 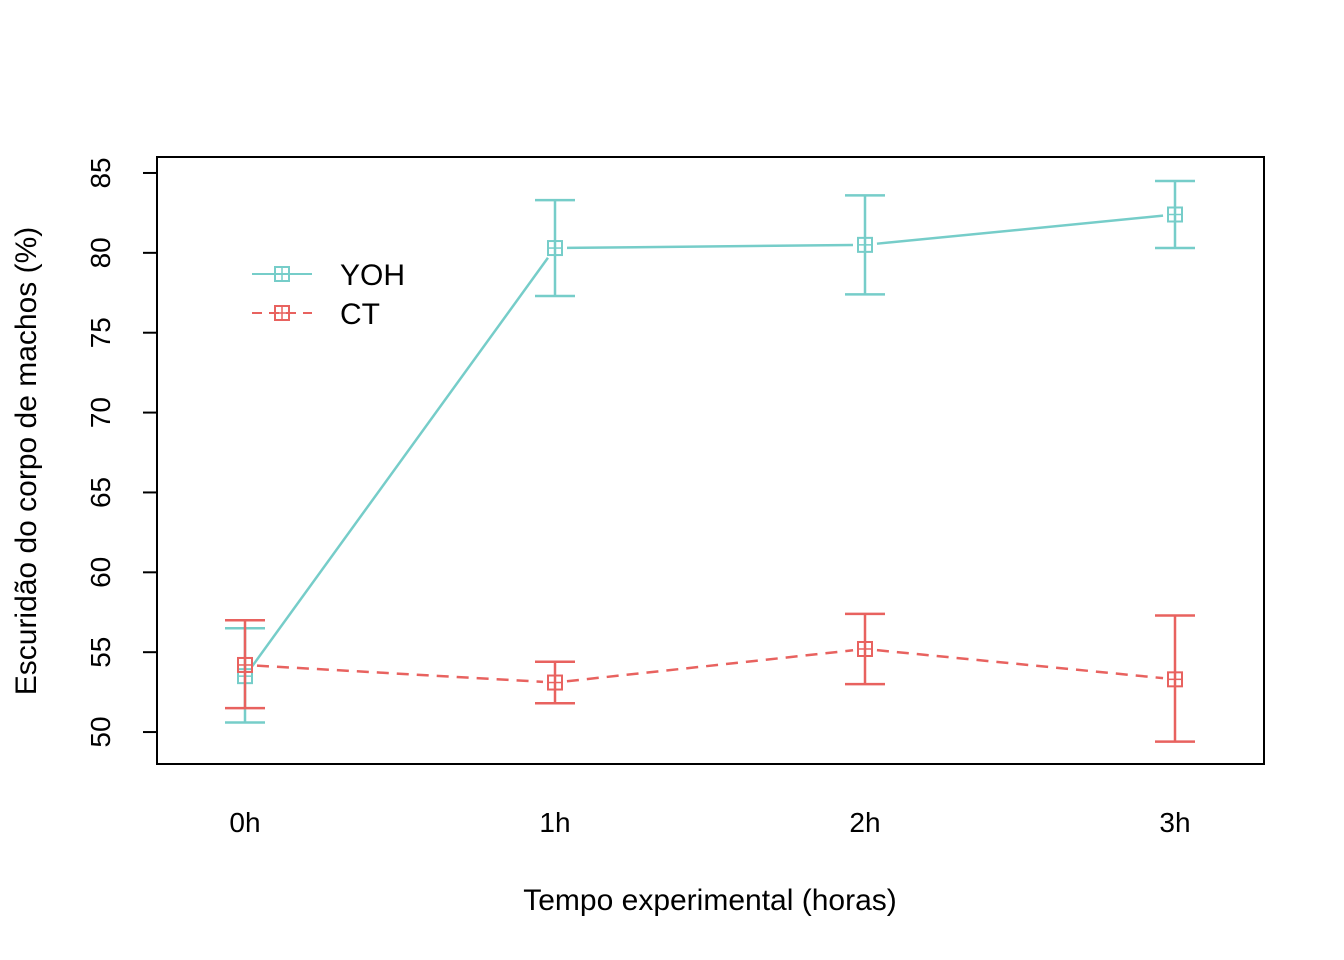 What do you see at coordinates (26, 461) in the screenshot?
I see `y-axis-title: Escuridão do corpo de machos (%)` at bounding box center [26, 461].